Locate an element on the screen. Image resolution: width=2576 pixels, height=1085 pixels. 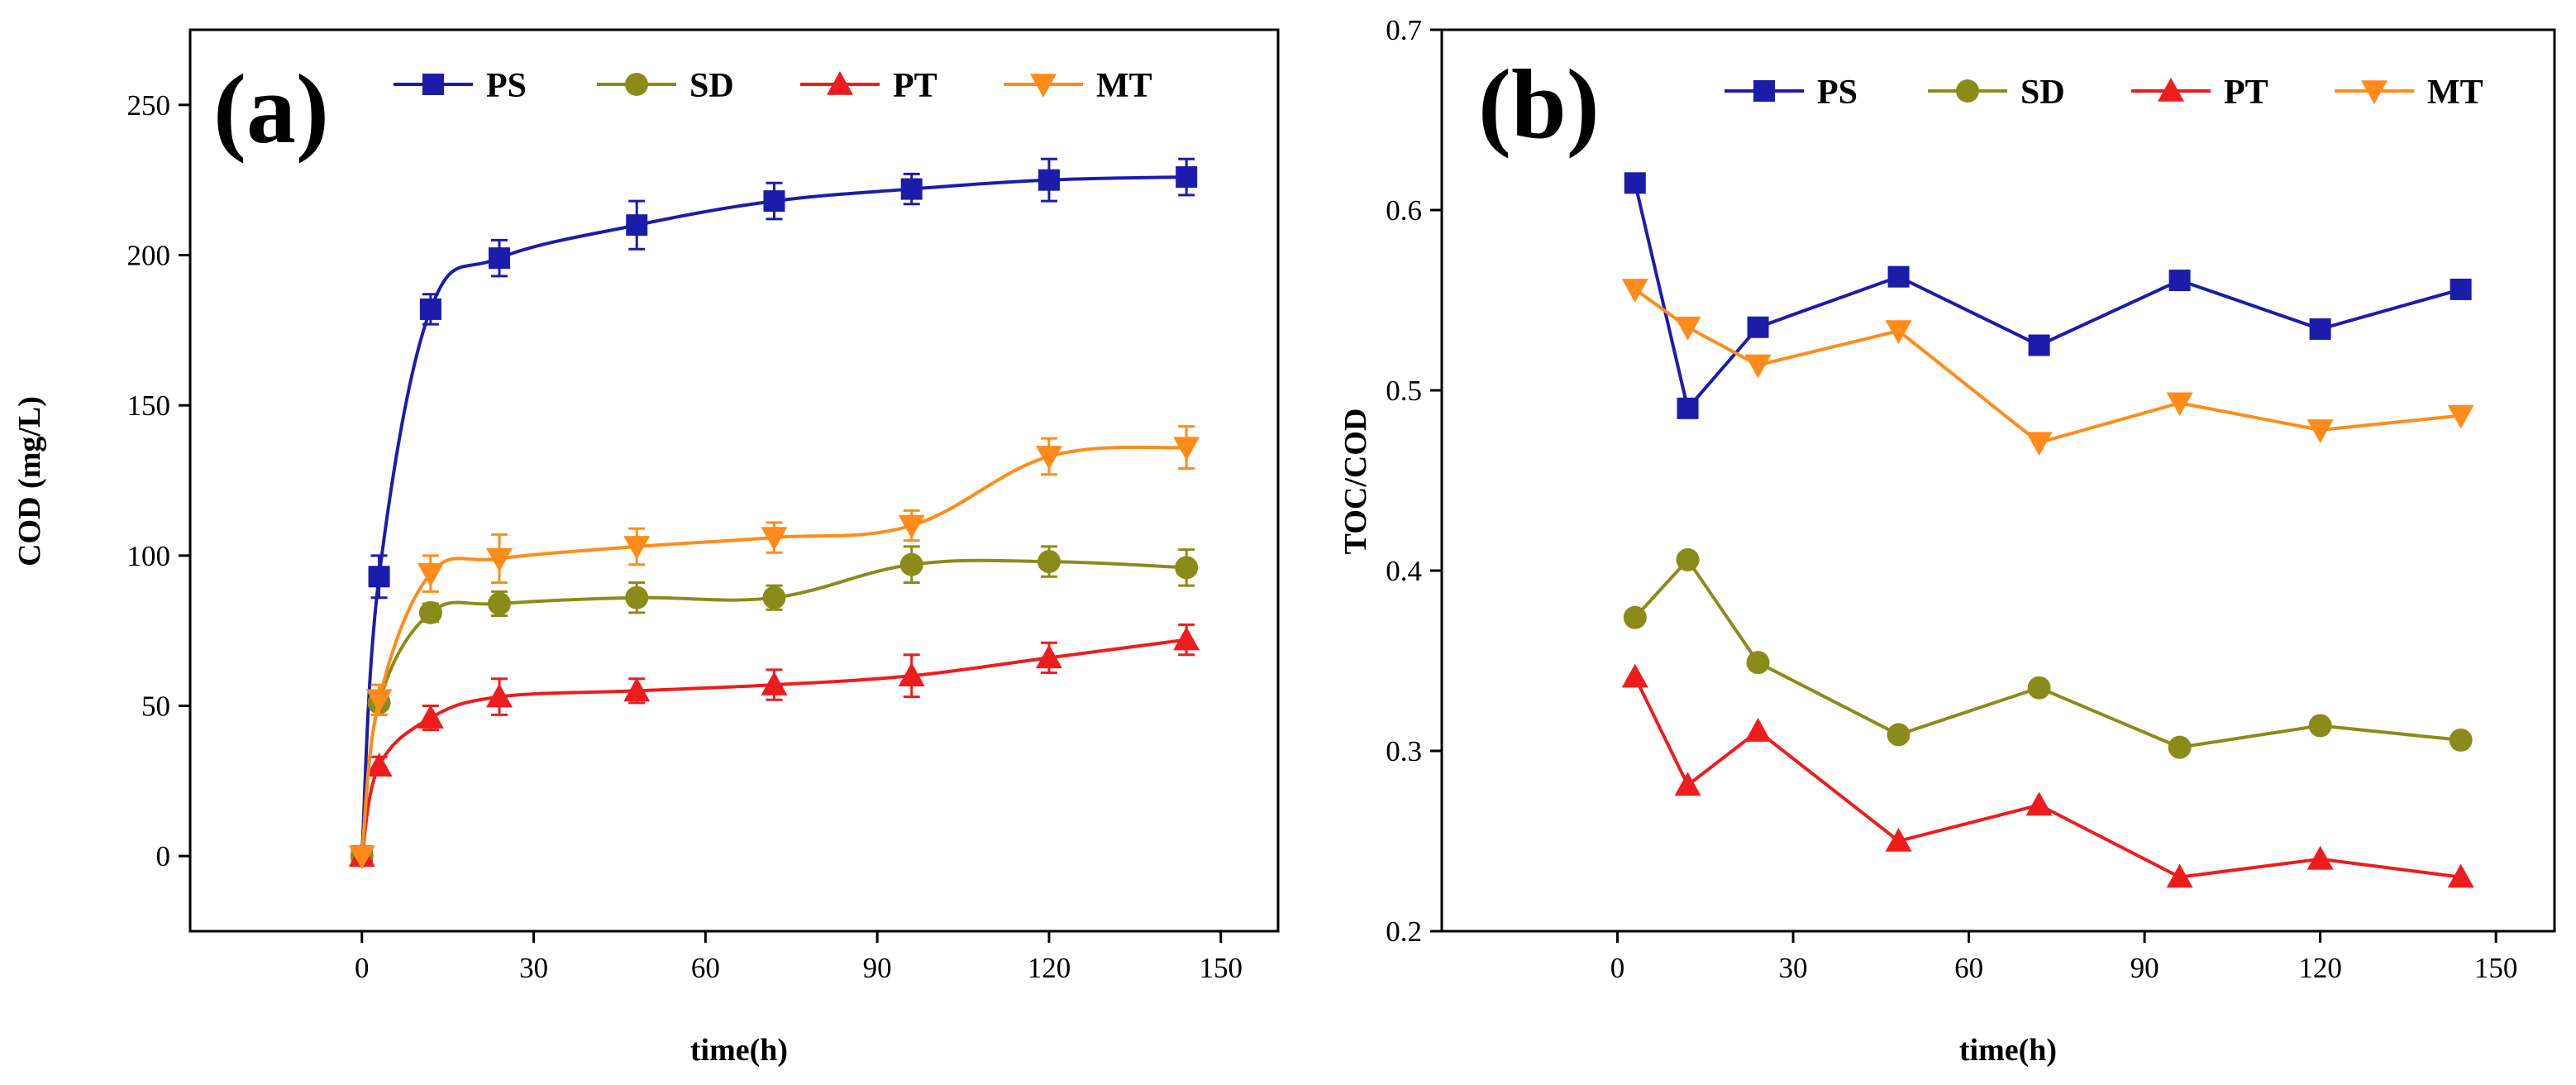
panel-a-series-pt is located at coordinates (774, 745).